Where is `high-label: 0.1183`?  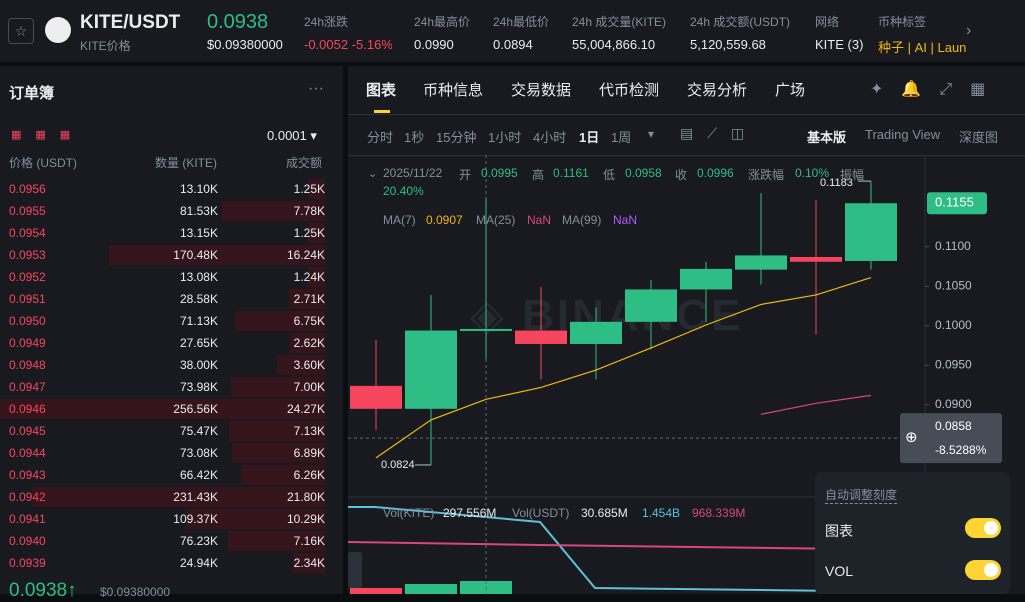 high-label: 0.1183 is located at coordinates (836, 183).